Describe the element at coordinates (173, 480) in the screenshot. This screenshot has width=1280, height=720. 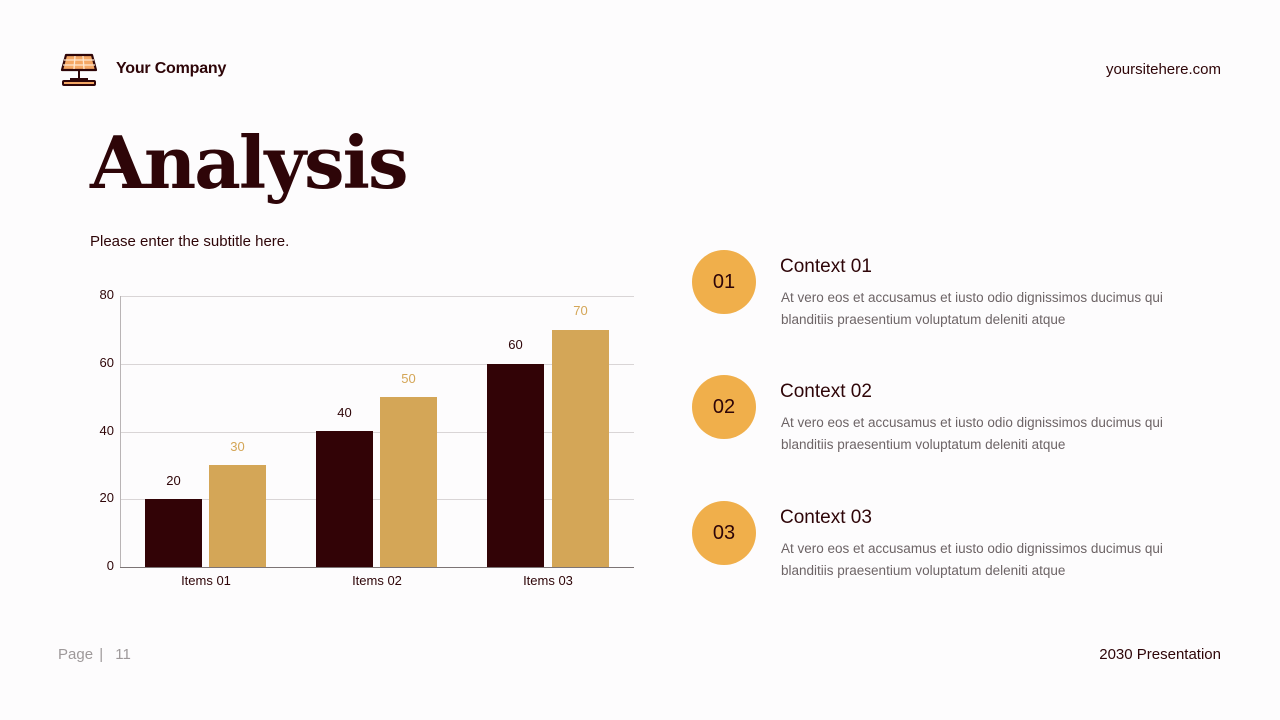
I see `value-label: 20` at that location.